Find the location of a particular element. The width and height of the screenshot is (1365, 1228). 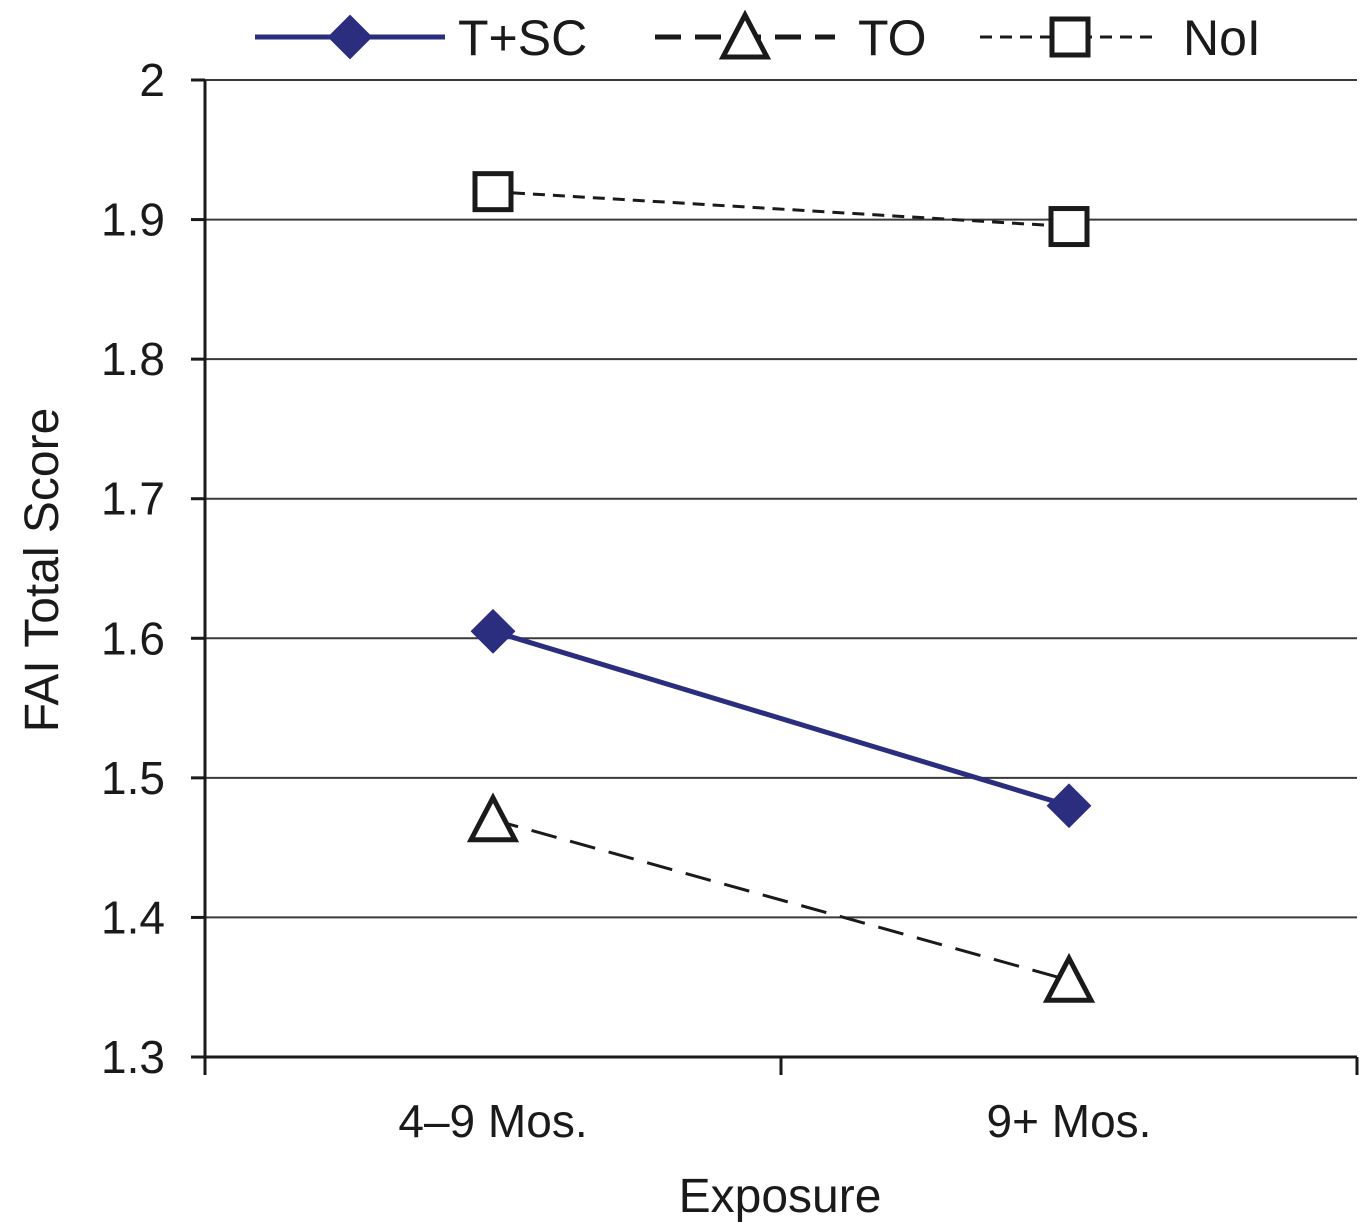

x-axis-title: Exposure is located at coordinates (780, 1196).